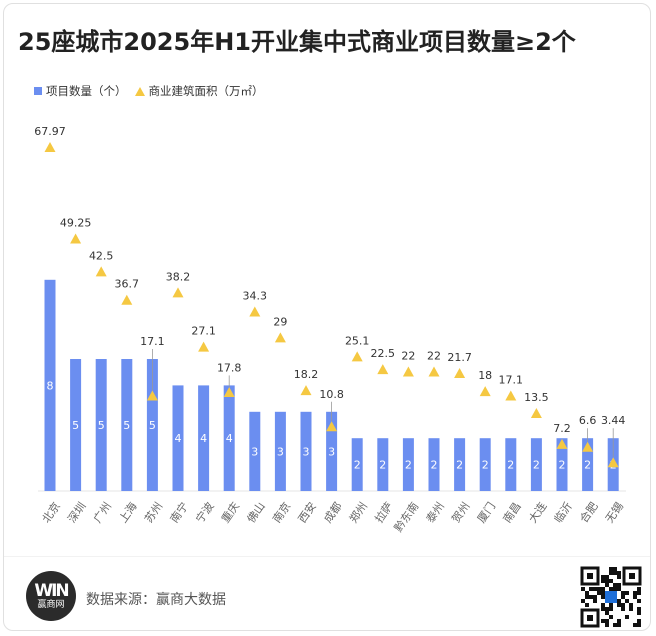 This screenshot has height=636, width=656. What do you see at coordinates (153, 512) in the screenshot?
I see `category-tick-label: 苏州` at bounding box center [153, 512].